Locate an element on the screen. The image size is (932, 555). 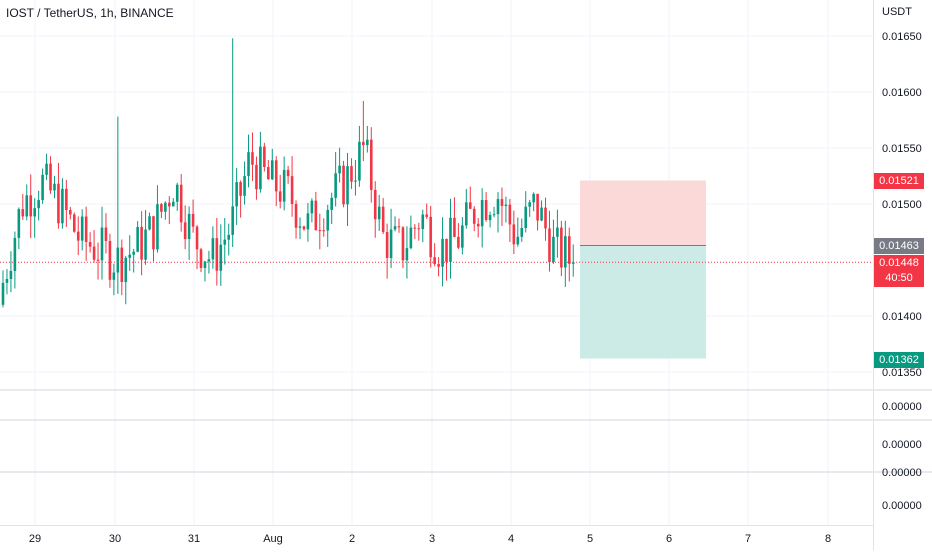
stop-price-tag: 0.01521 is located at coordinates (899, 181).